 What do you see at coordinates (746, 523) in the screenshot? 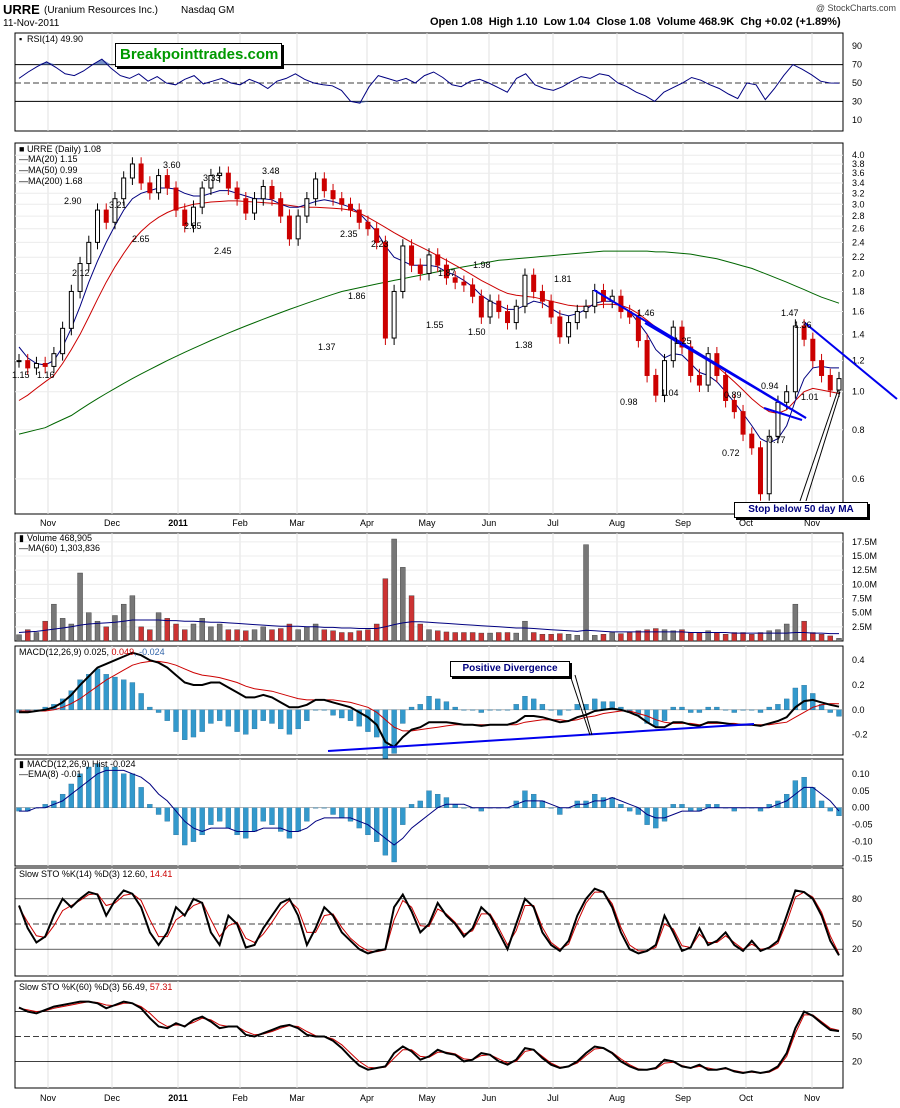
I see `month-label: Oct` at bounding box center [746, 523].